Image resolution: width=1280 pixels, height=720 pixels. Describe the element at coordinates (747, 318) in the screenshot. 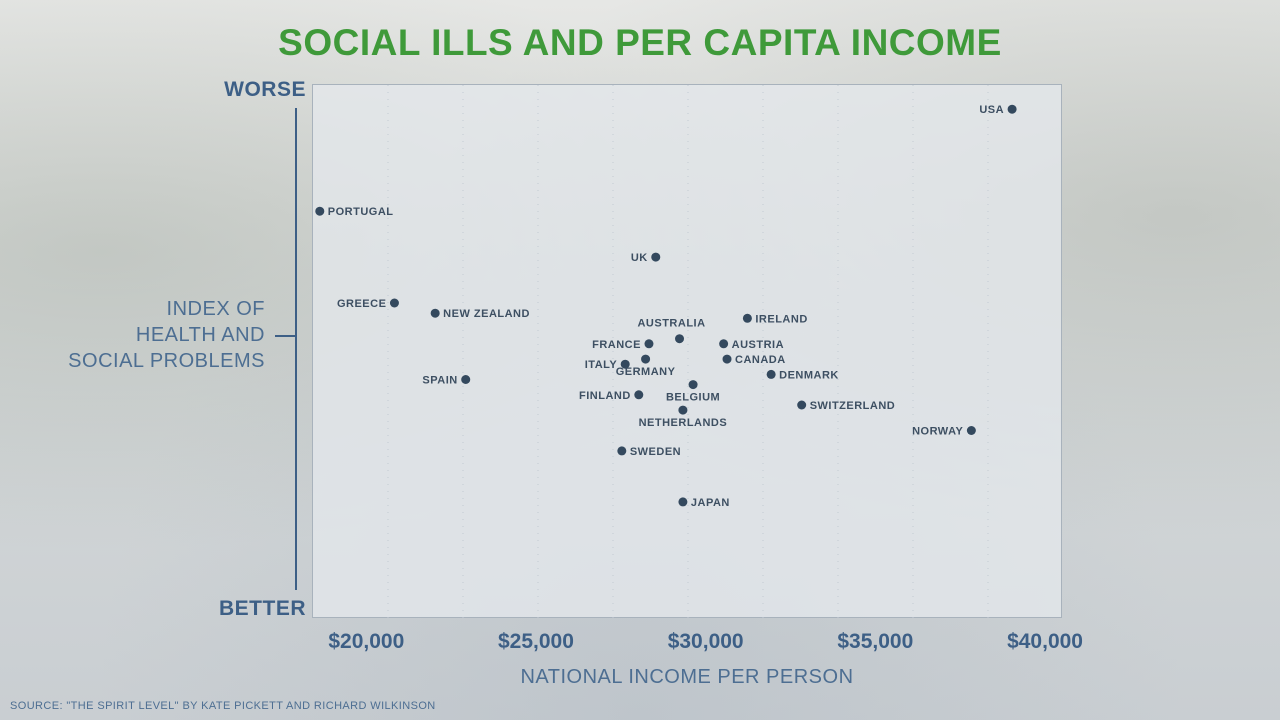

I see `data-point-ireland` at that location.